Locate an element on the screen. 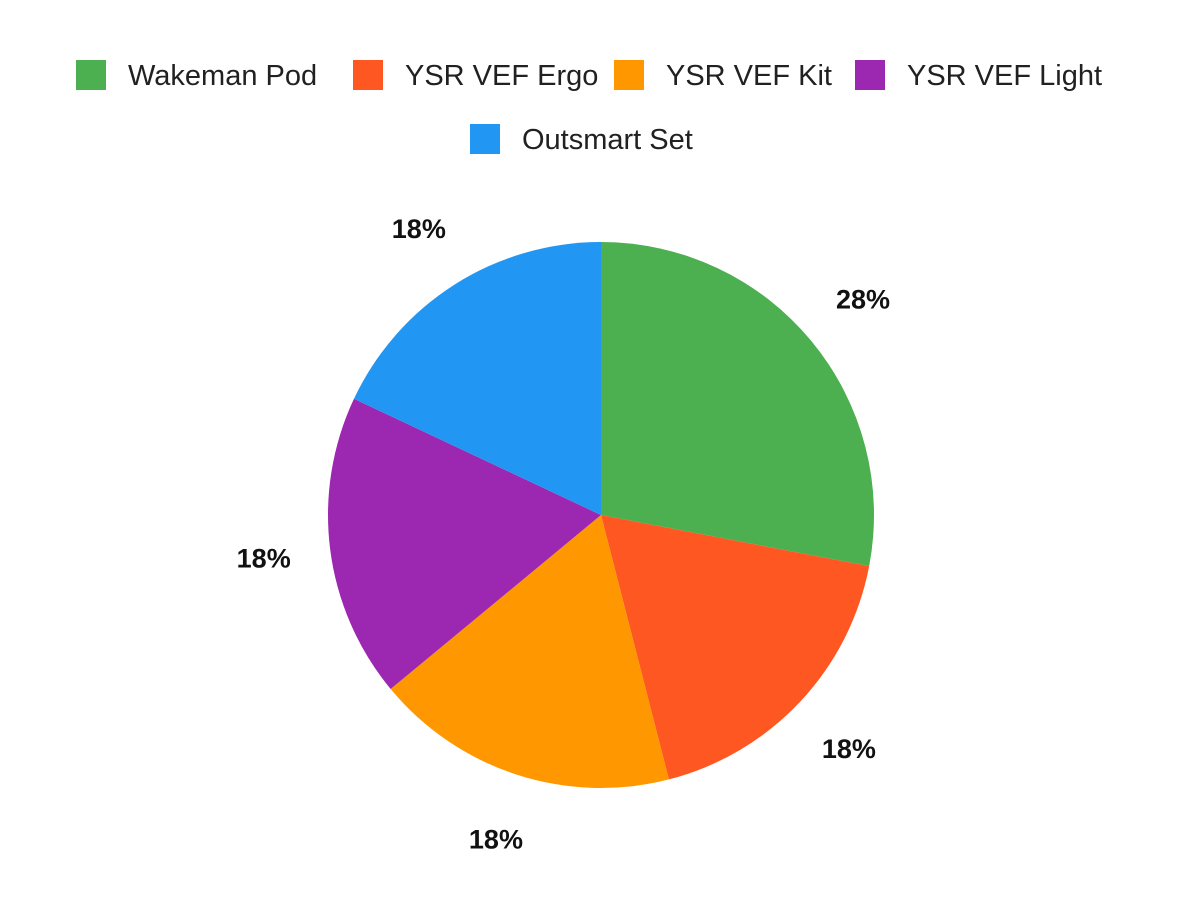 This screenshot has width=1200, height=900. legend-item: YSR VEF Kit is located at coordinates (723, 76).